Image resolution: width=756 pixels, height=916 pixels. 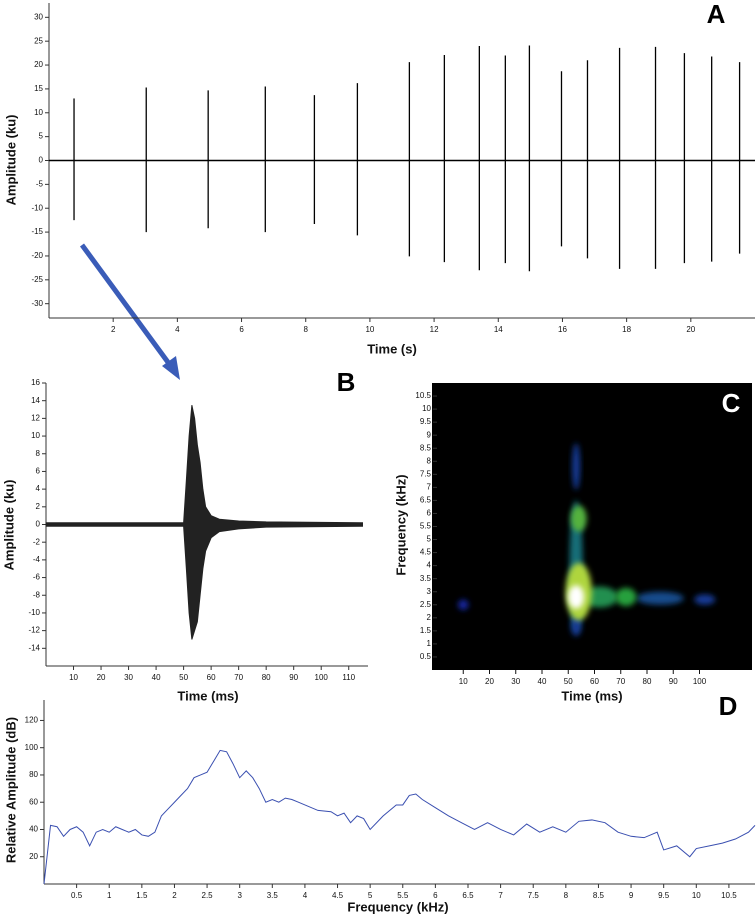 What do you see at coordinates (273, 895) in the screenshot?
I see `x-tick-label: 3.5` at bounding box center [273, 895].